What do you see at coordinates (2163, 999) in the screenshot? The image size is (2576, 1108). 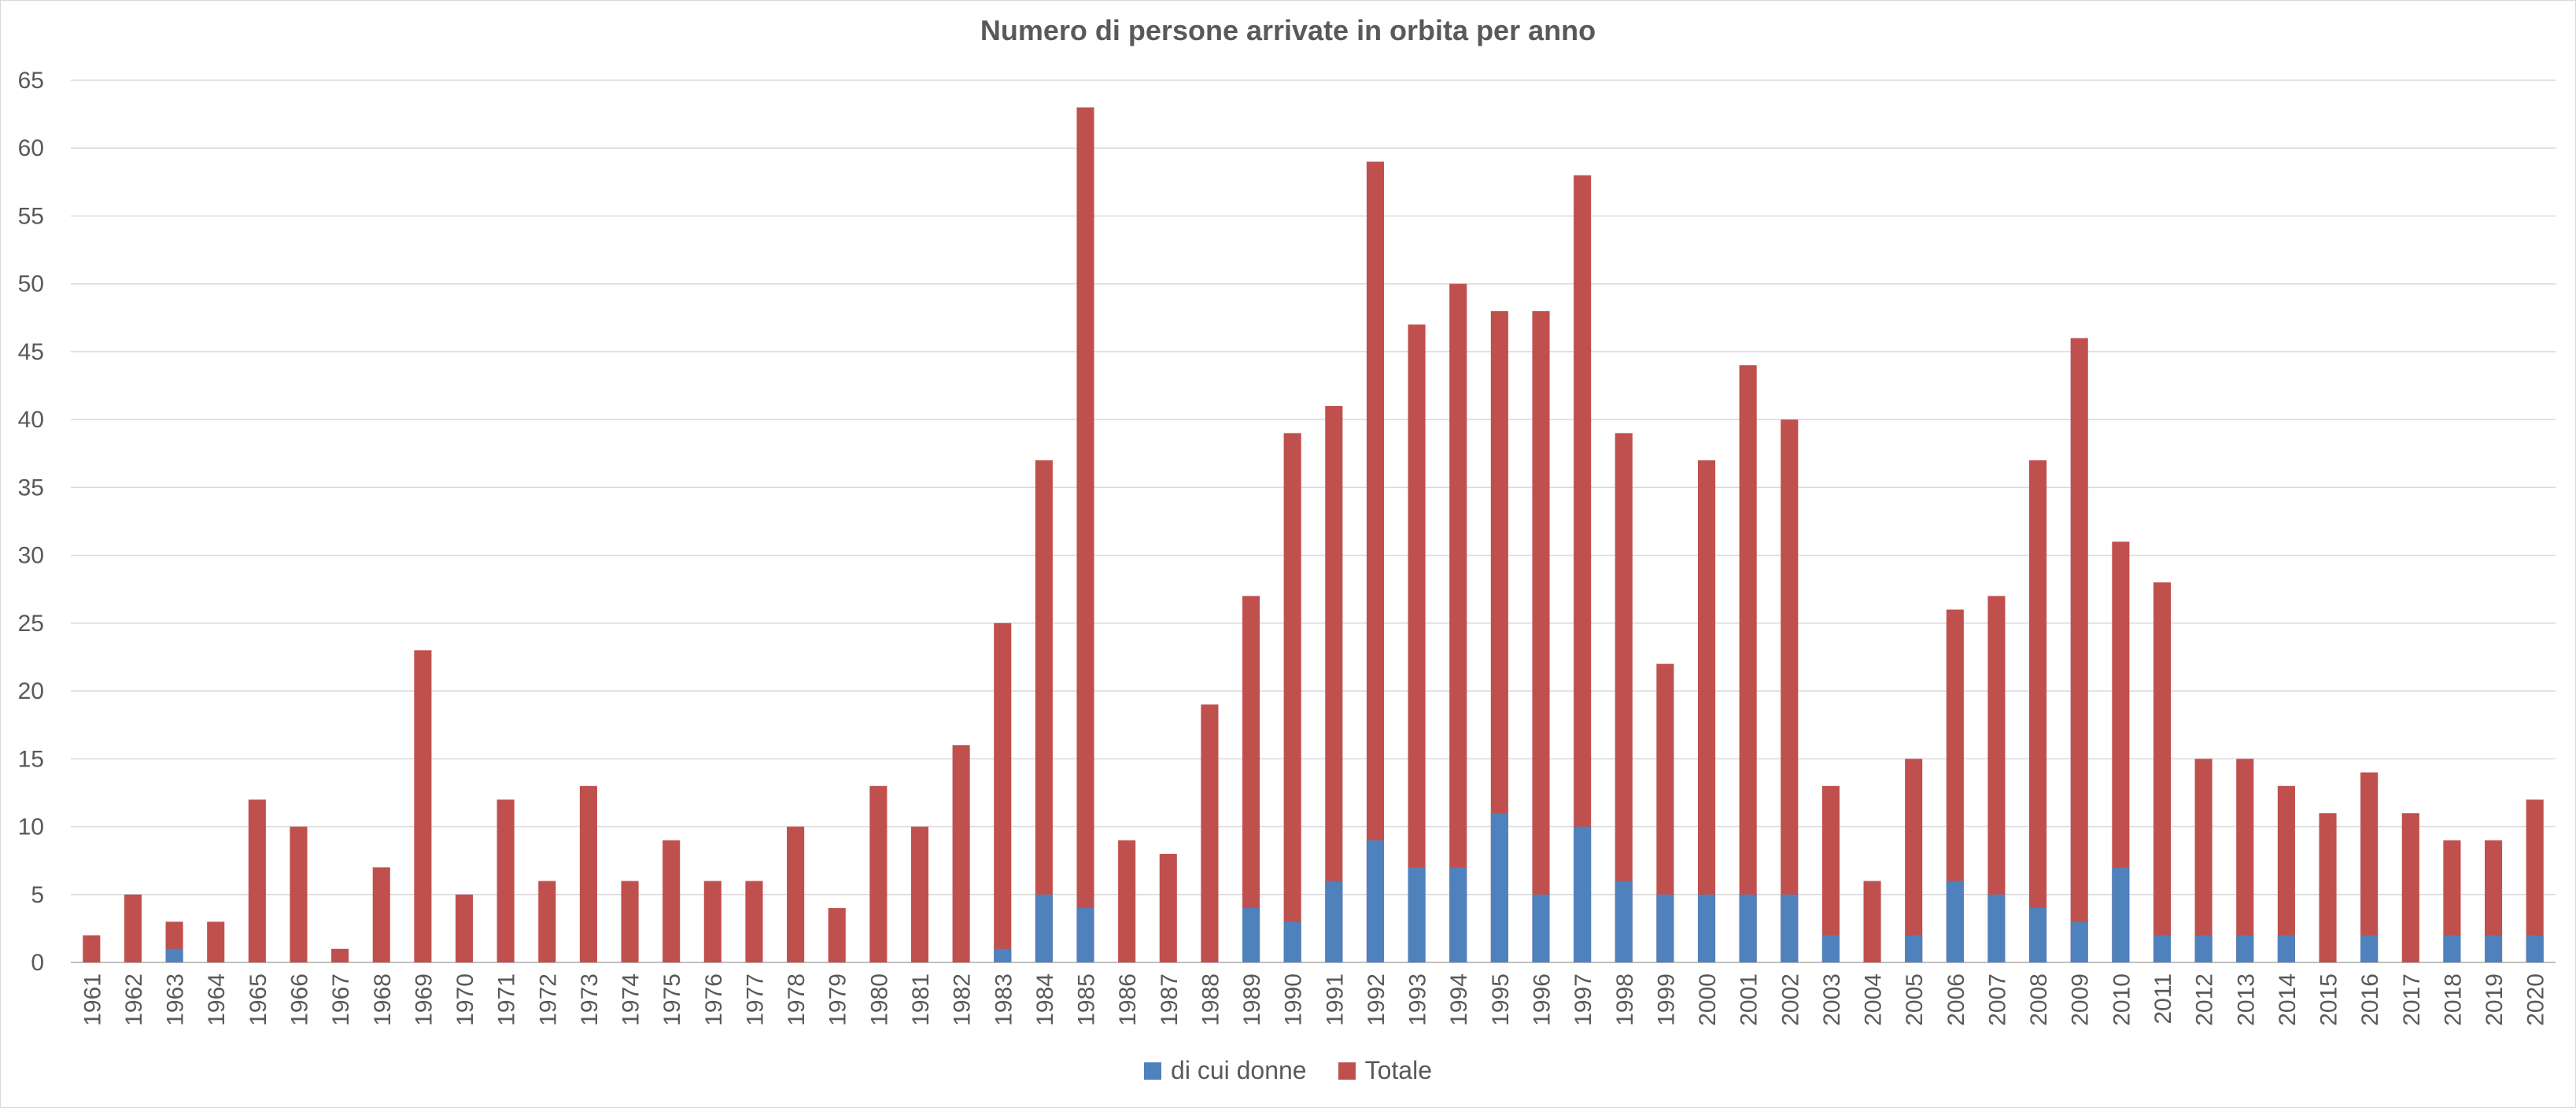 I see `x-tick-label: 2011` at bounding box center [2163, 999].